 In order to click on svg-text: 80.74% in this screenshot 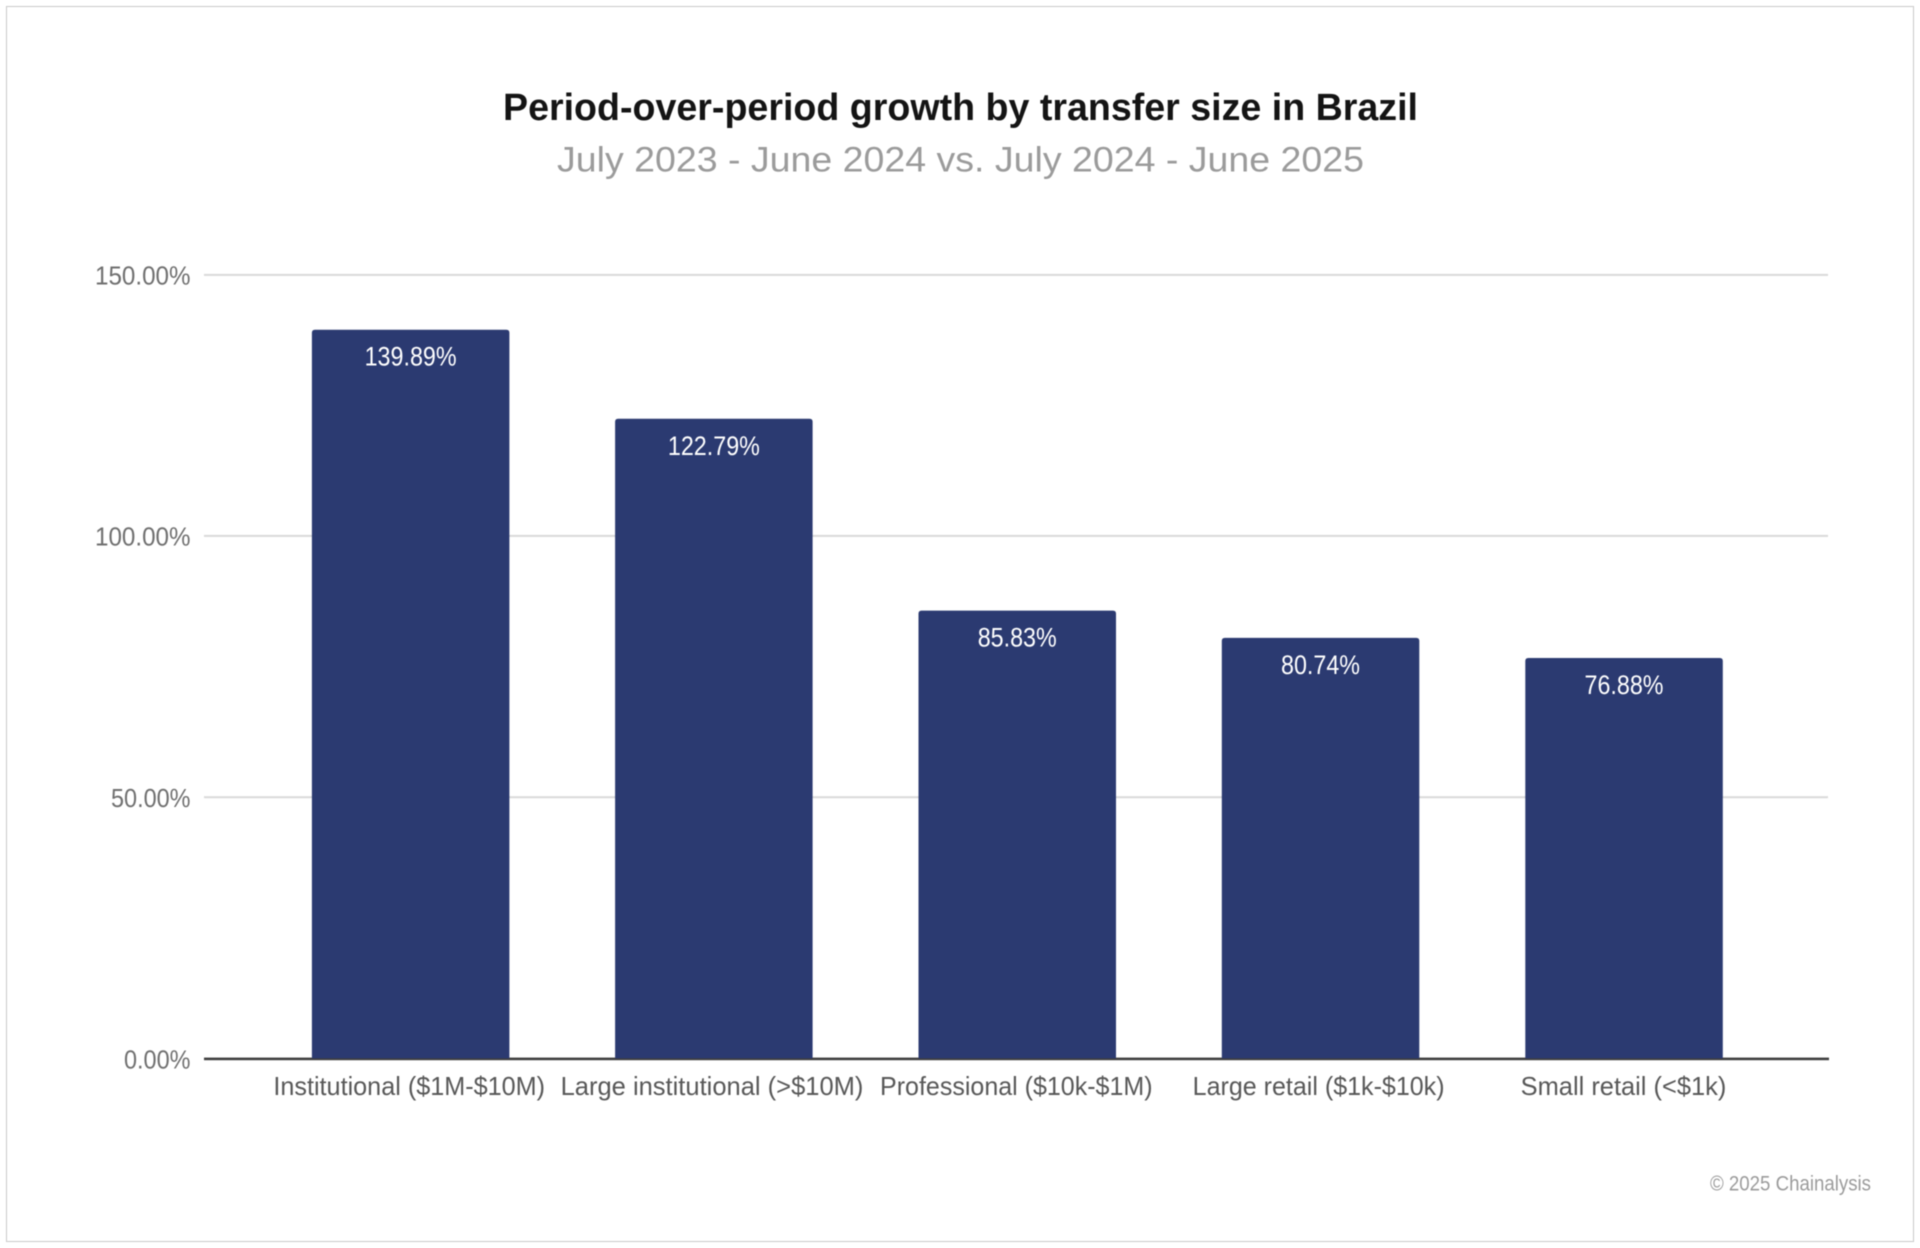, I will do `click(1320, 665)`.